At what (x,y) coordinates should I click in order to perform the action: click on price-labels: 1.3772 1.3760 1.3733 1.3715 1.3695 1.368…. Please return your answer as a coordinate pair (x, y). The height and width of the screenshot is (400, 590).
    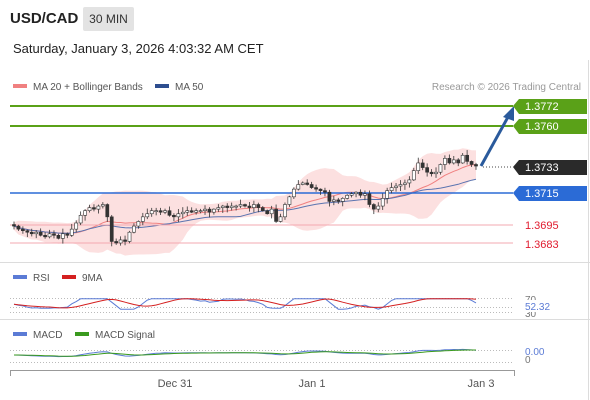
    Looking at the image, I should click on (550, 175).